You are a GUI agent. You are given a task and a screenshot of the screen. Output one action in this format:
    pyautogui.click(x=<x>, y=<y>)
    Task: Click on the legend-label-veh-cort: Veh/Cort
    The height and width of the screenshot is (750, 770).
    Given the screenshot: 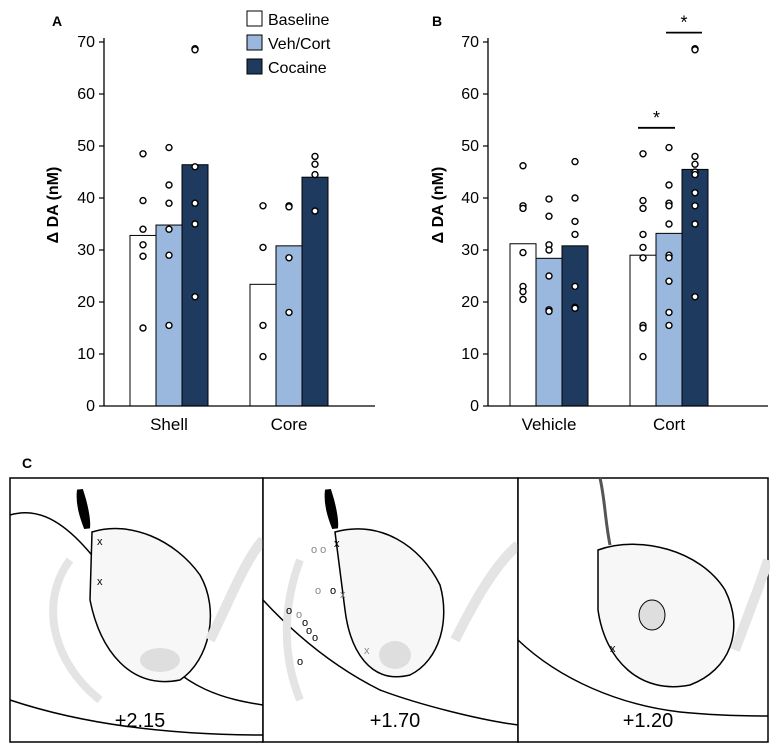 What is the action you would take?
    pyautogui.click(x=299, y=44)
    